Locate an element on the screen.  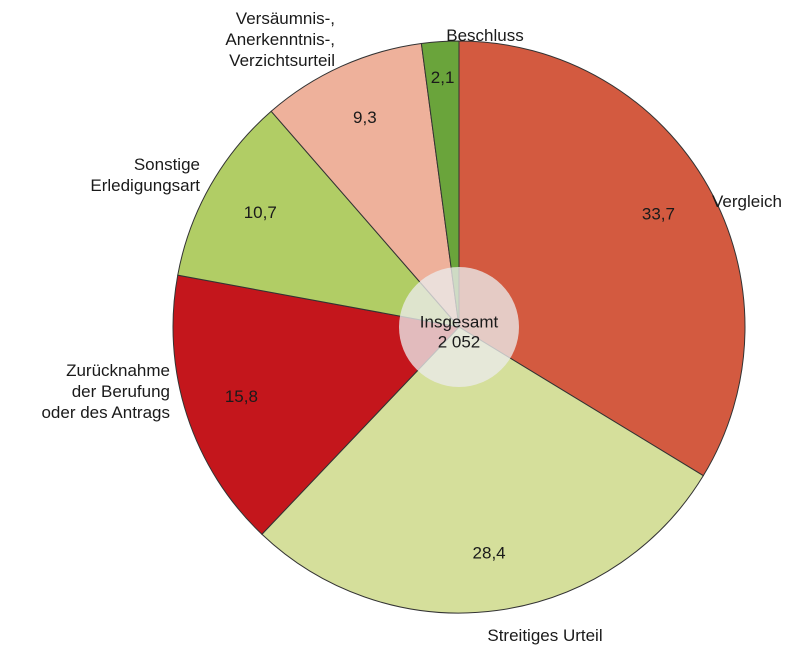
center-label: 2 052 is located at coordinates (459, 341).